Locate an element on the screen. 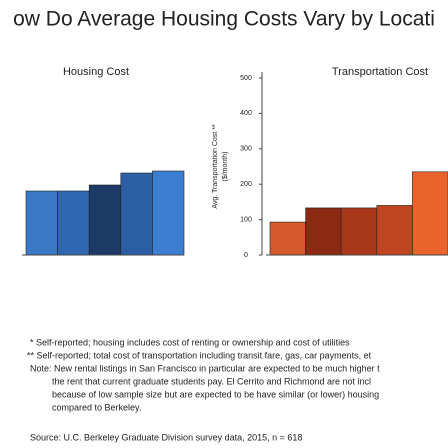 The height and width of the screenshot is (448, 448). y-tick-label: 400 is located at coordinates (246, 113).